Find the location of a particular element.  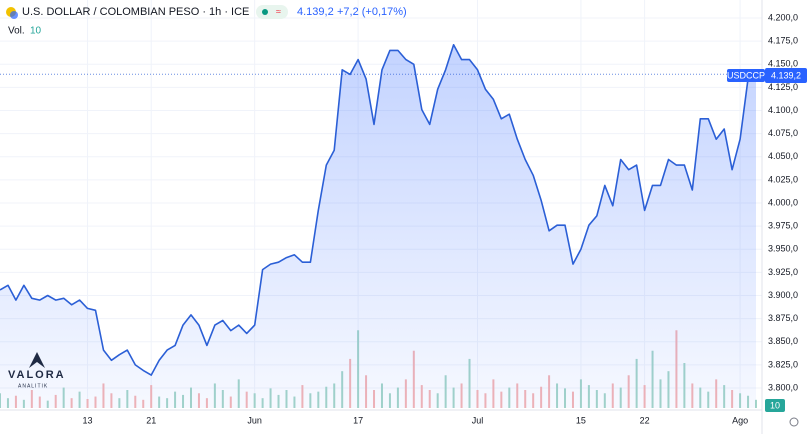

status-pill is located at coordinates (272, 12).